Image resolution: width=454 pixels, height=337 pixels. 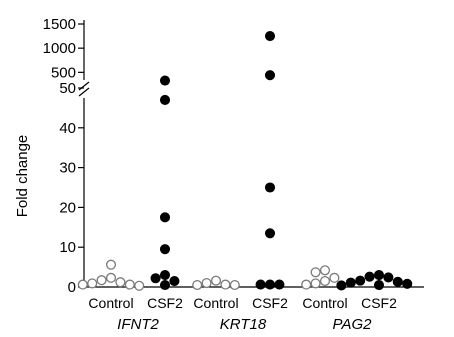 What do you see at coordinates (67, 168) in the screenshot?
I see `y-tick-label: 30` at bounding box center [67, 168].